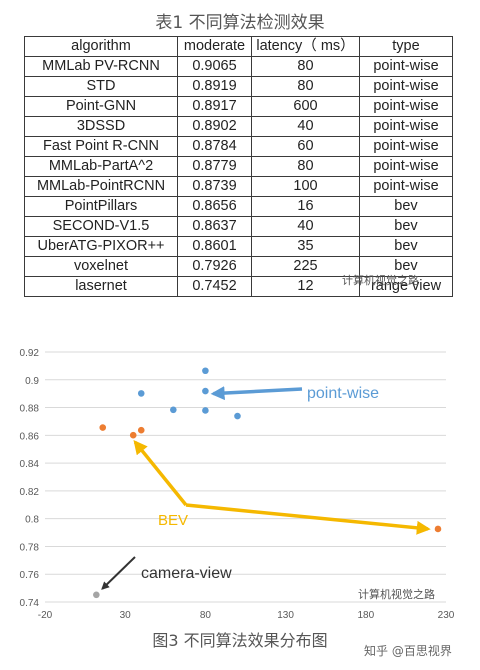 Image resolution: width=480 pixels, height=670 pixels. What do you see at coordinates (101, 46) in the screenshot?
I see `table-header-cell: algorithm` at bounding box center [101, 46].